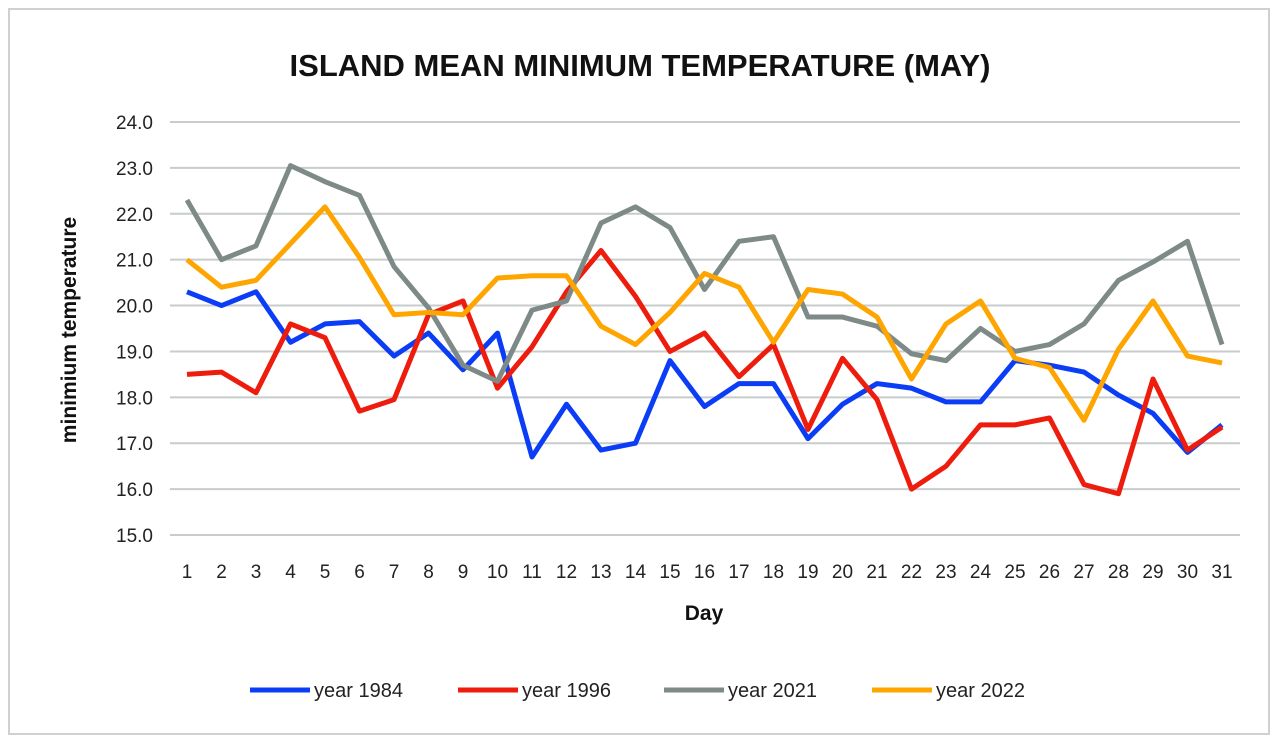 This screenshot has width=1280, height=745. Describe the element at coordinates (134, 307) in the screenshot. I see `y-tick-label: 20.0` at that location.